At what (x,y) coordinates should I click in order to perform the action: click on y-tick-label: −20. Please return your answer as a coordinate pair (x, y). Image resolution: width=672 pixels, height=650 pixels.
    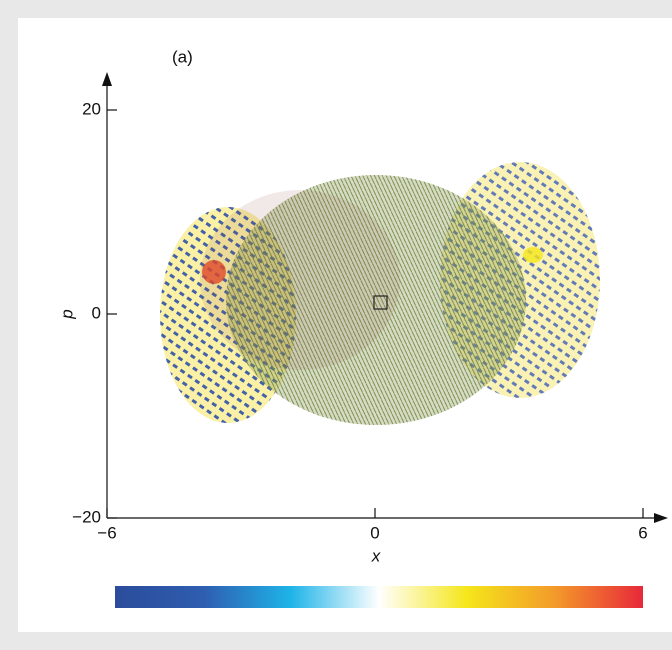
    Looking at the image, I should click on (86, 516).